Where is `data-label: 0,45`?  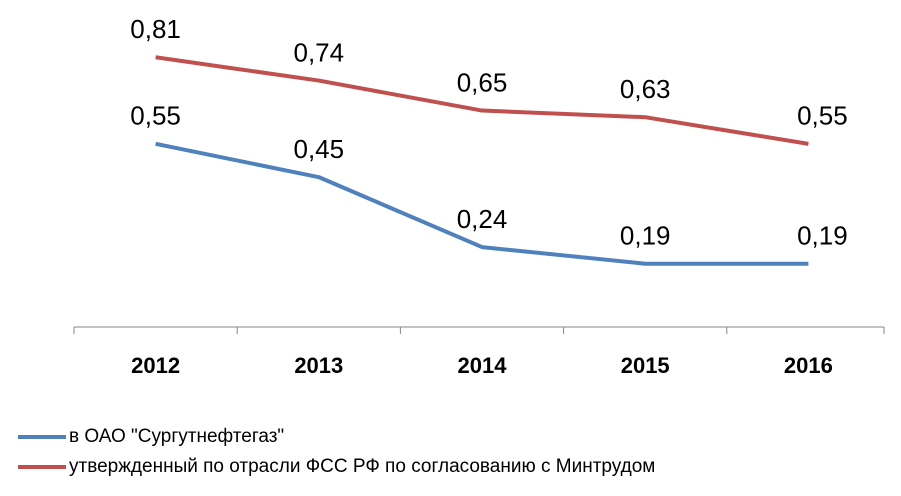 data-label: 0,45 is located at coordinates (318, 149).